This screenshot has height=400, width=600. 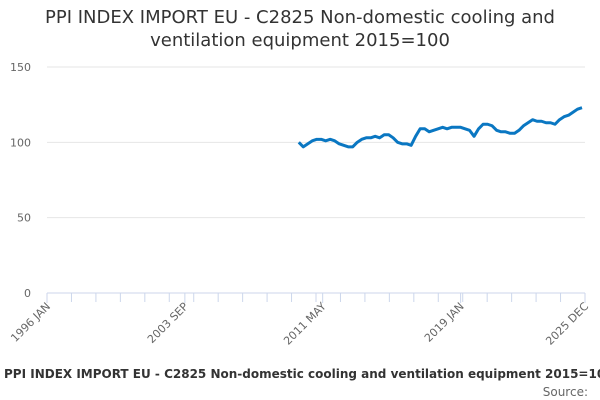 I want to click on y-tick-label: 150, so click(x=20, y=67).